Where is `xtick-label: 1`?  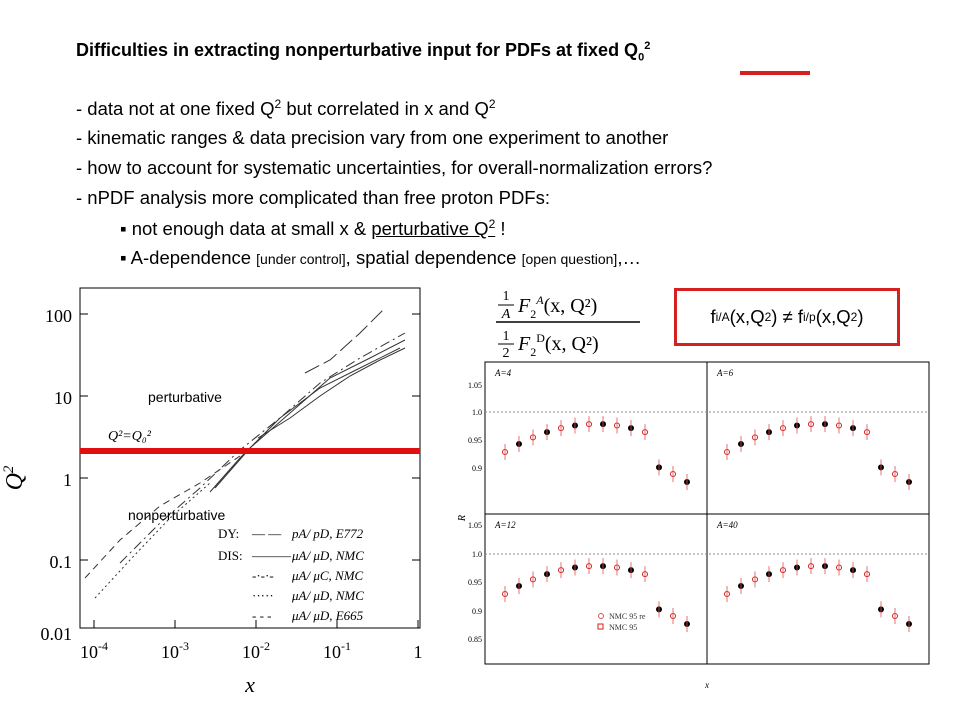 xtick-label: 1 is located at coordinates (418, 652).